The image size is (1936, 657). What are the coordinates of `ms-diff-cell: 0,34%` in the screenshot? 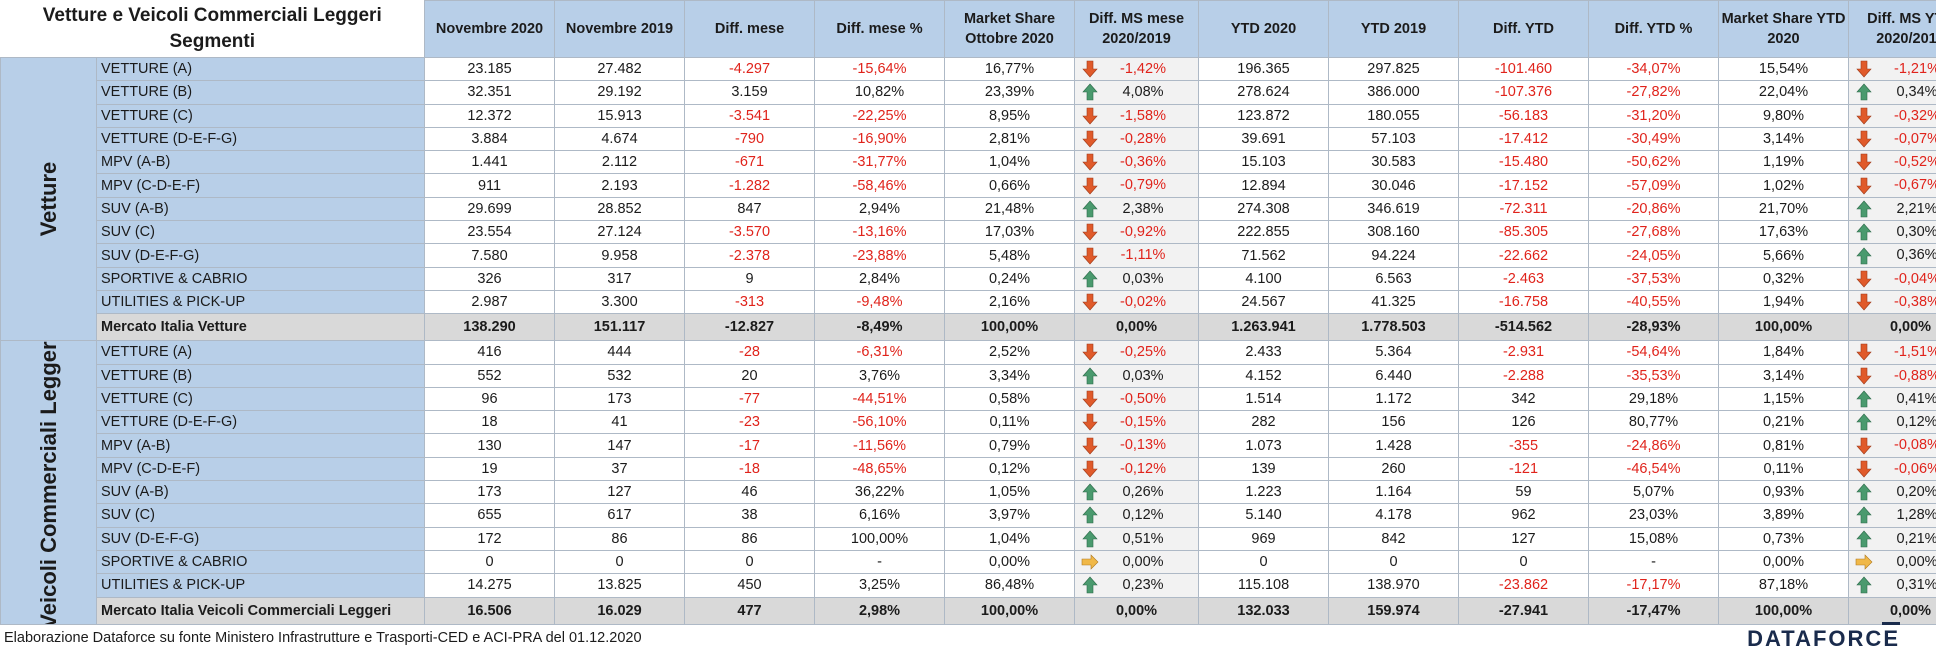 It's located at (1892, 92).